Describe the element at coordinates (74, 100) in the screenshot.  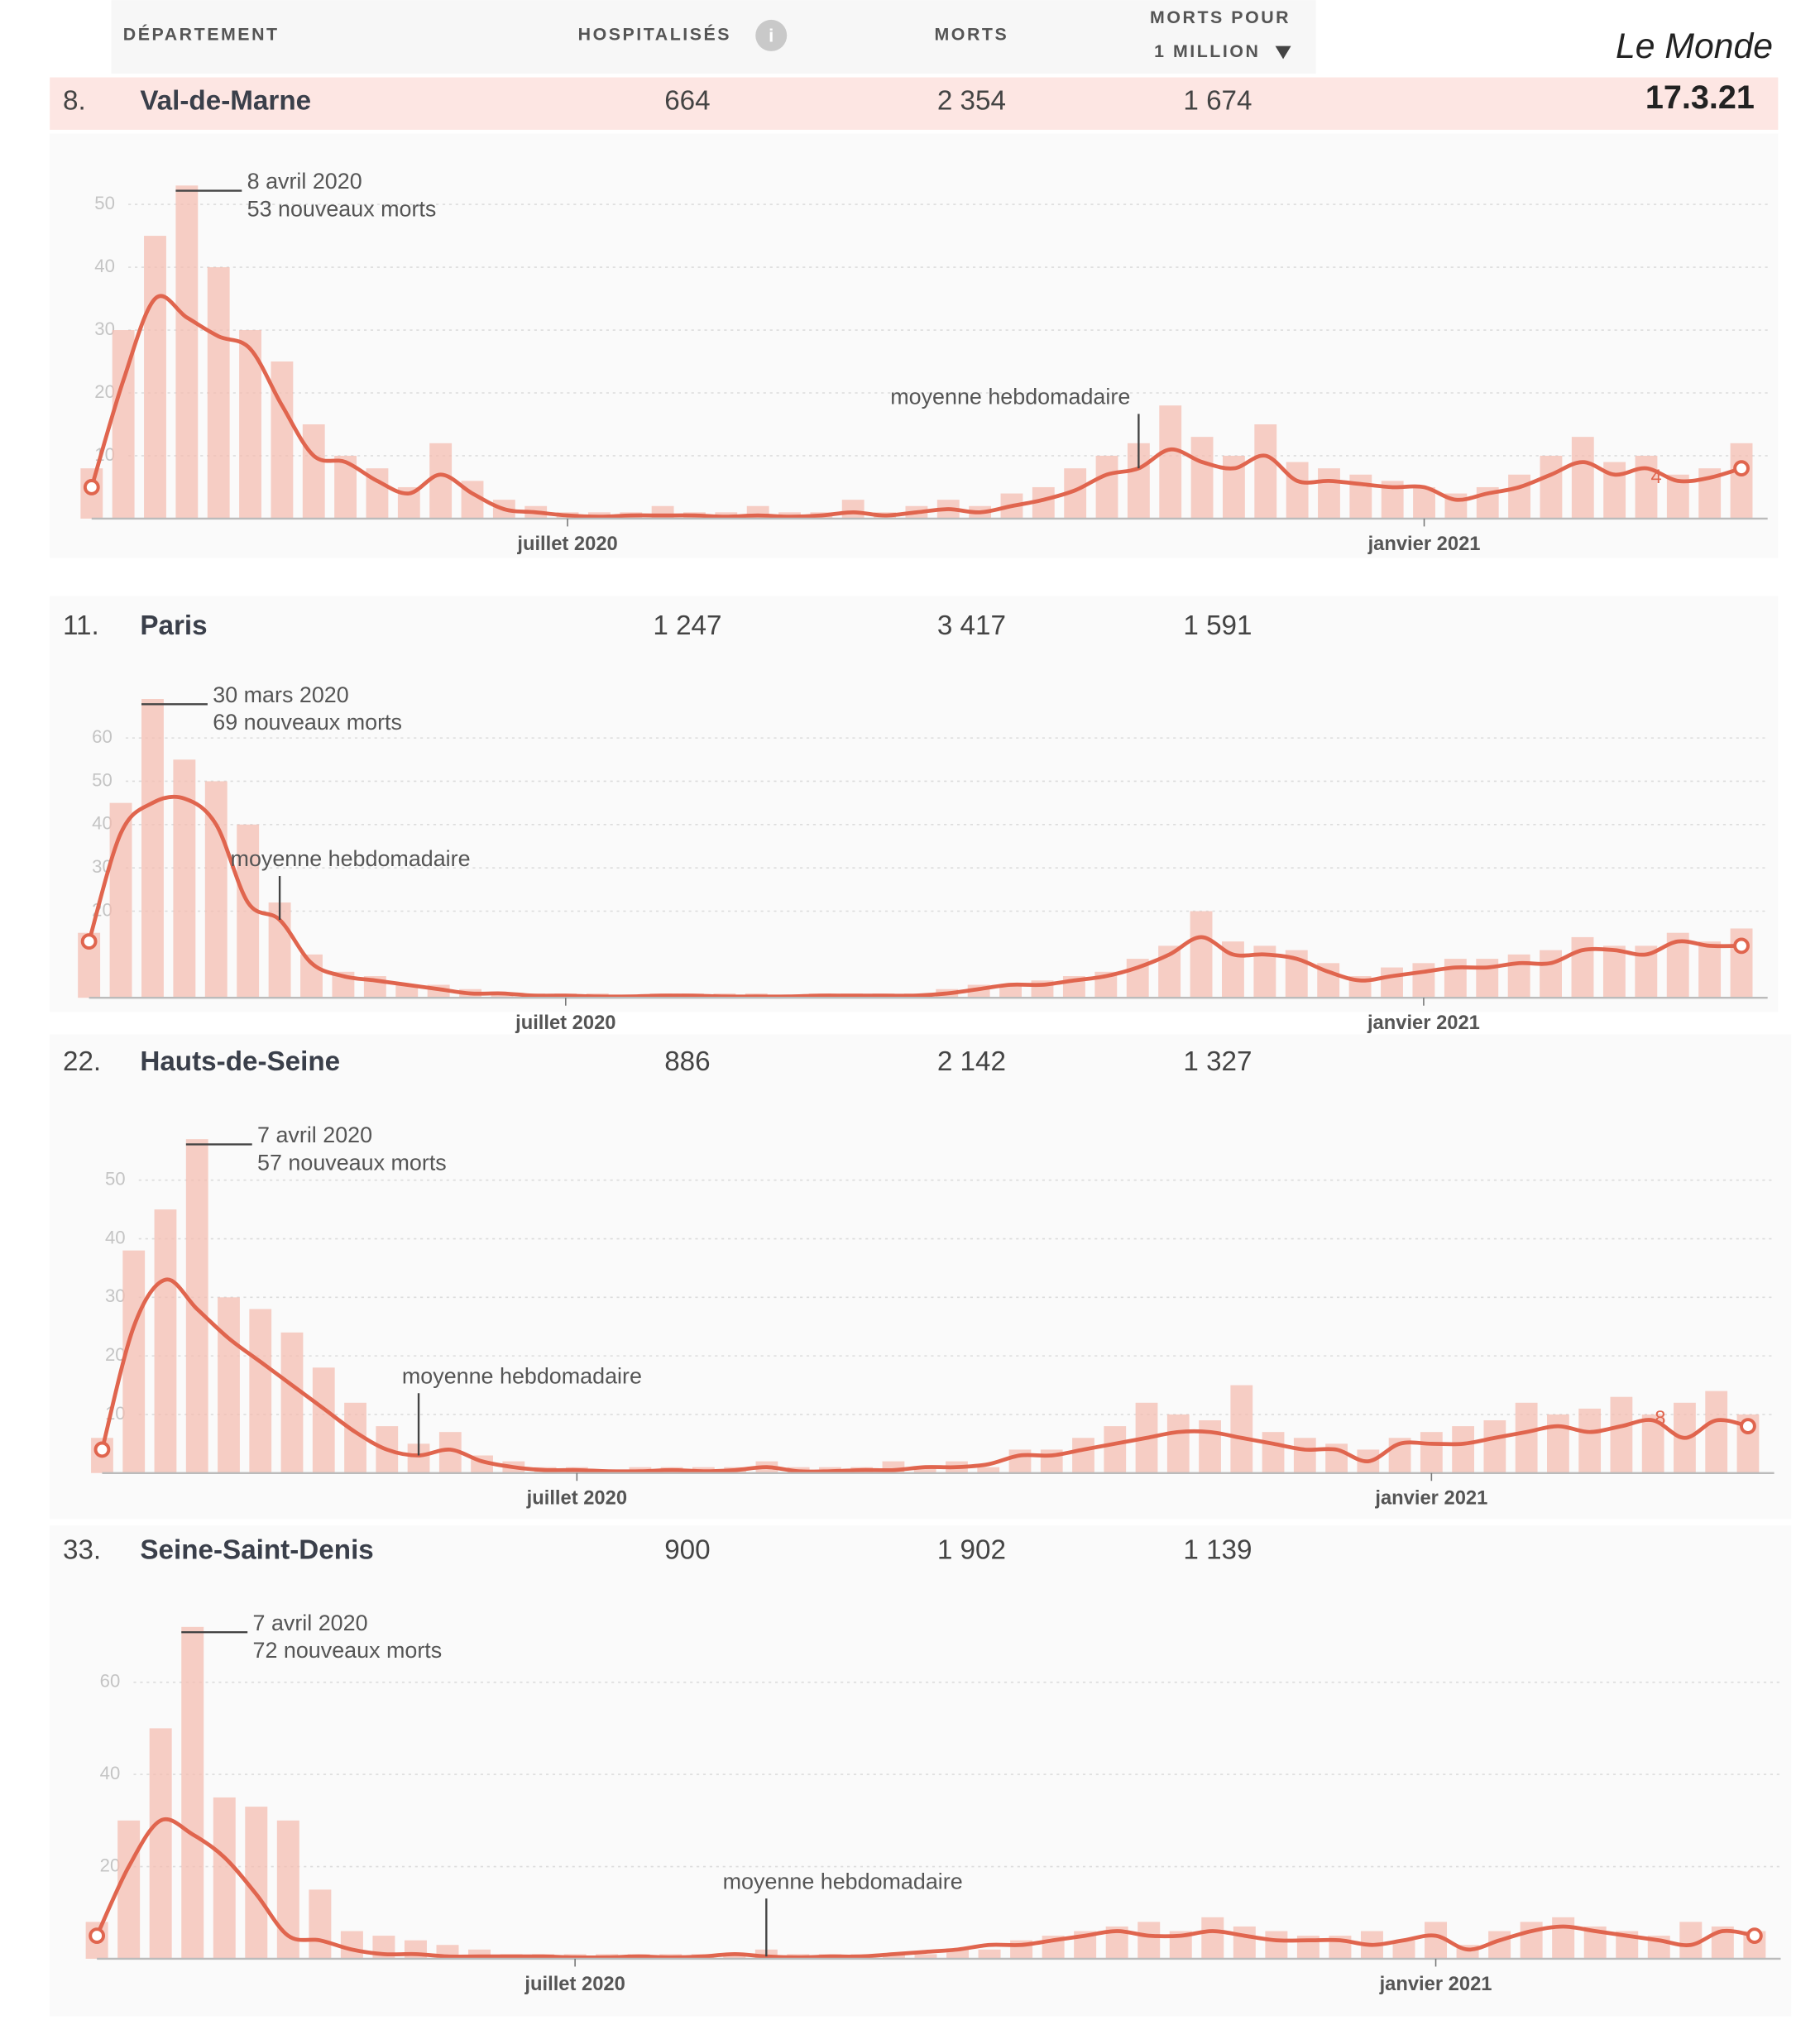
I see `table-cell: 8.` at that location.